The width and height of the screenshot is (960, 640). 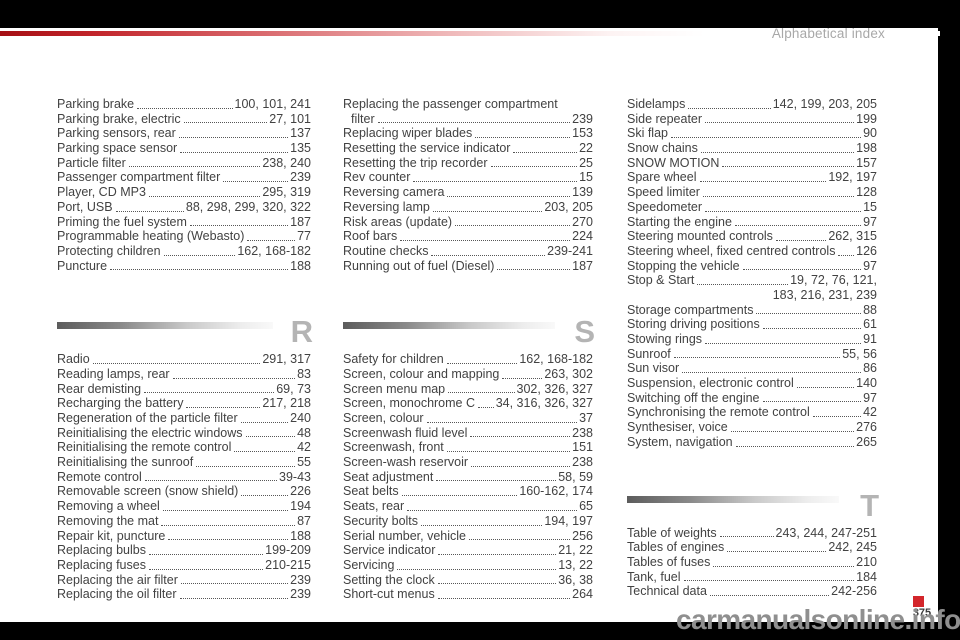 I want to click on index-entry: Parking space sensor 135, so click(x=184, y=148).